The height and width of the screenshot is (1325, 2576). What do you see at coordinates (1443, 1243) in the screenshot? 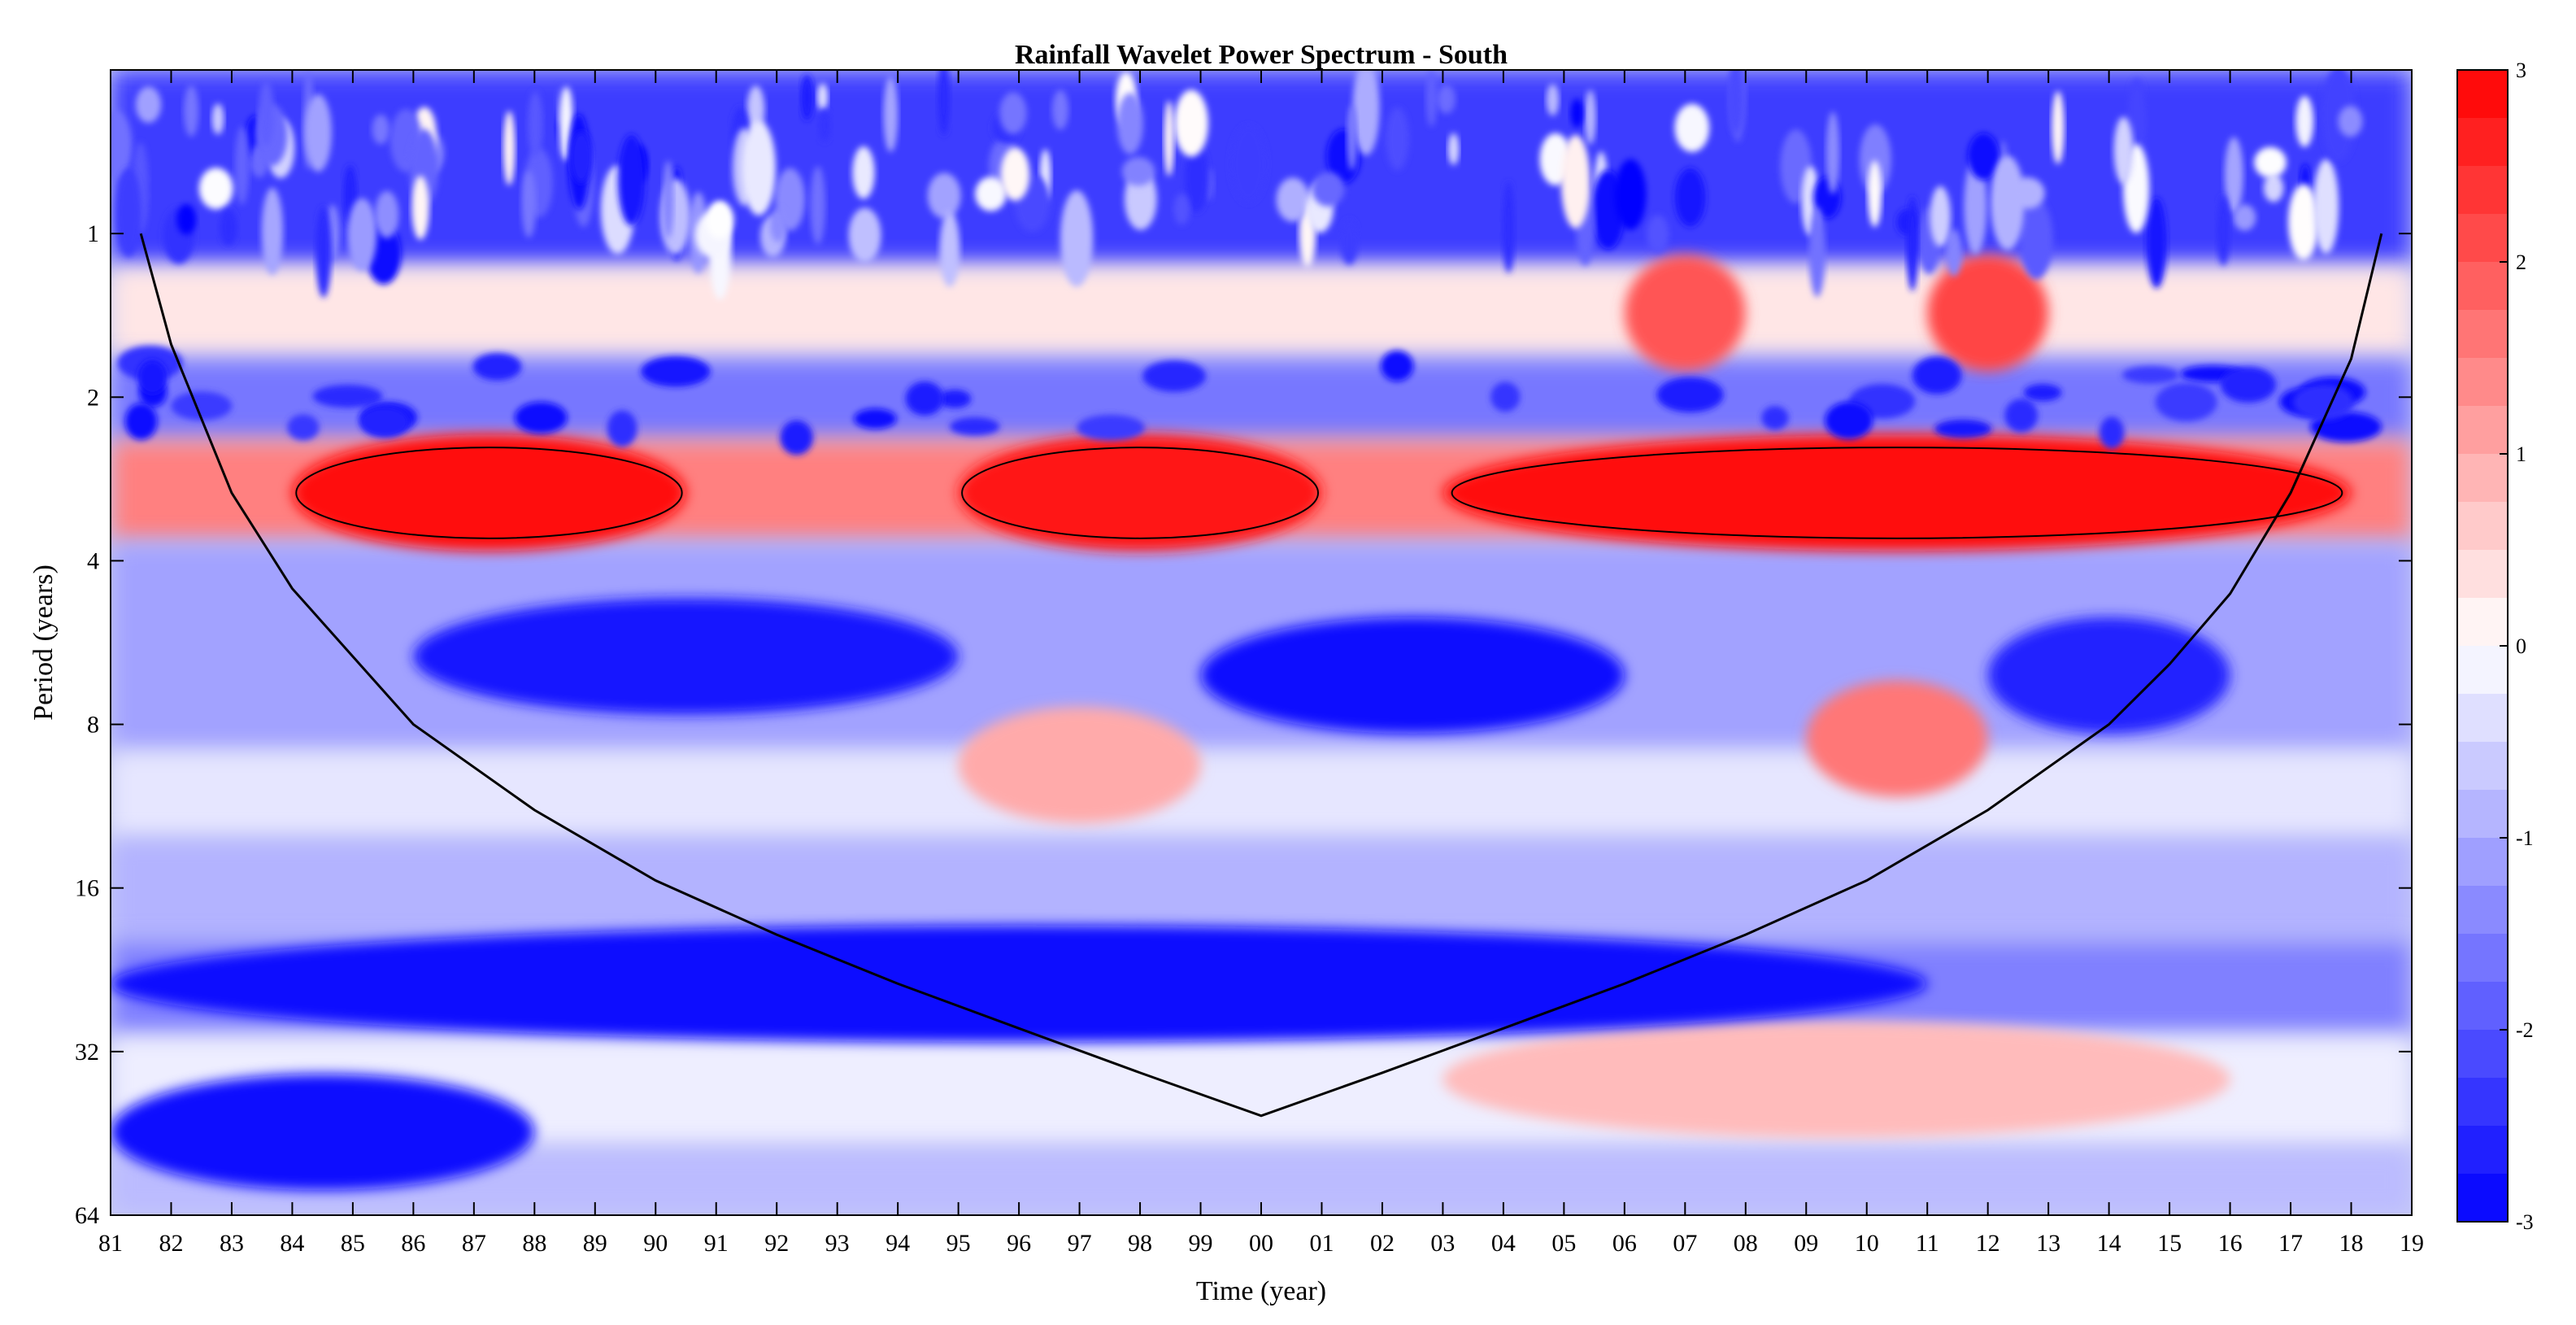
I see `x-tick-label: 03` at bounding box center [1443, 1243].